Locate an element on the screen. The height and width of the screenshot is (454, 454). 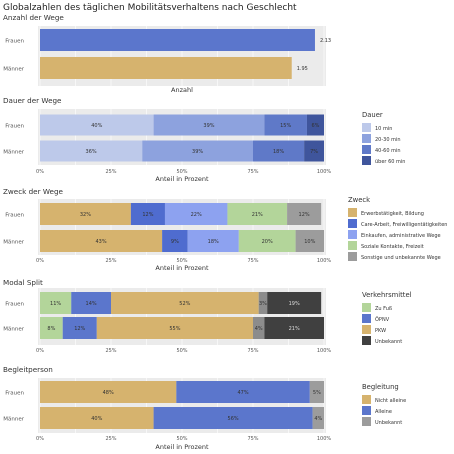
panel-title: Zweck der Wege is located at coordinates (33, 191).